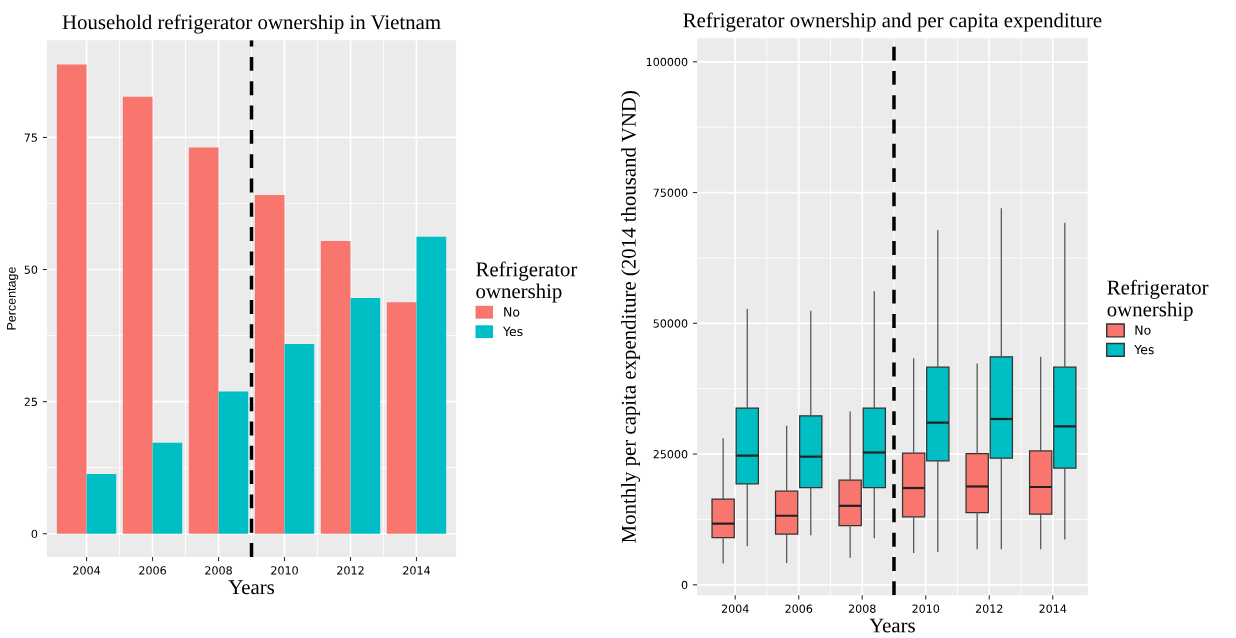  What do you see at coordinates (30, 401) in the screenshot?
I see `y-tick-label: 25` at bounding box center [30, 401].